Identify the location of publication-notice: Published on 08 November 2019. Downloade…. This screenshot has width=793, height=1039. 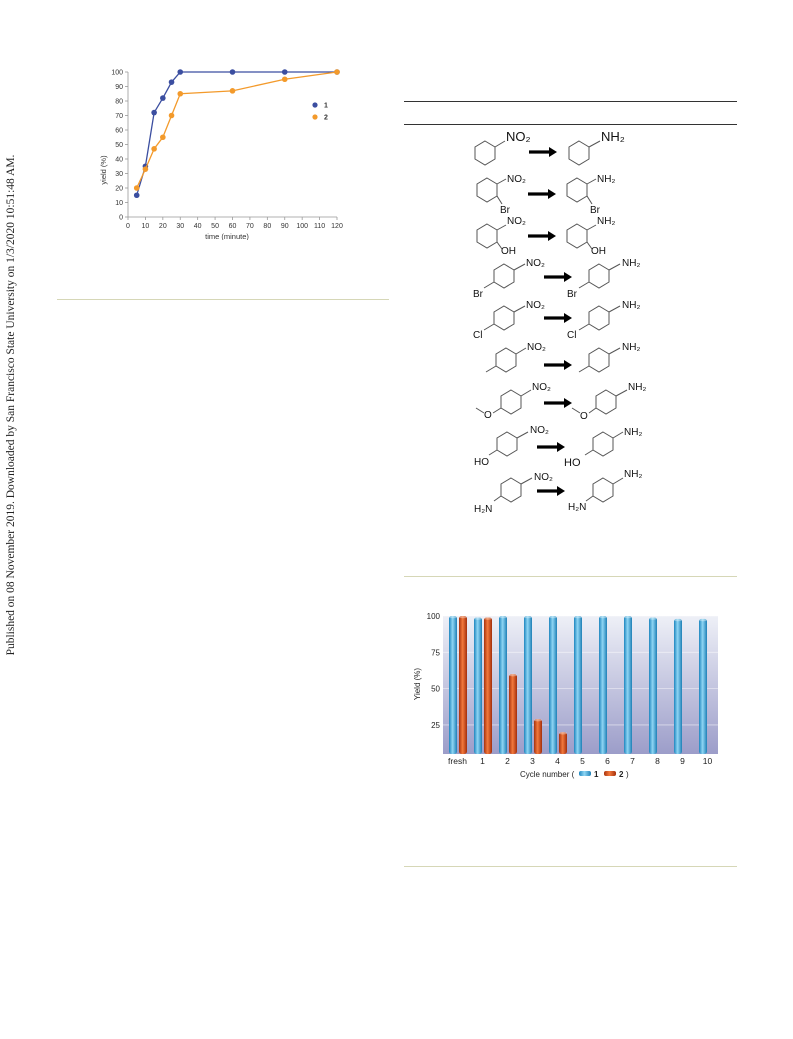
(12, 405).